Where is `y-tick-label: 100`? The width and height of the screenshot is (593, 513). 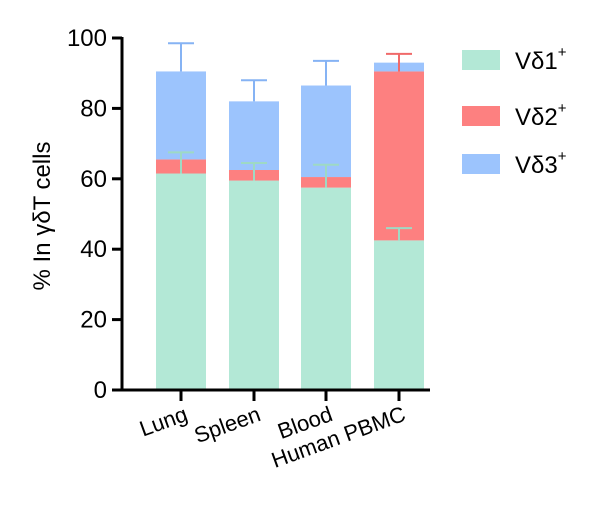
y-tick-label: 100 is located at coordinates (87, 38).